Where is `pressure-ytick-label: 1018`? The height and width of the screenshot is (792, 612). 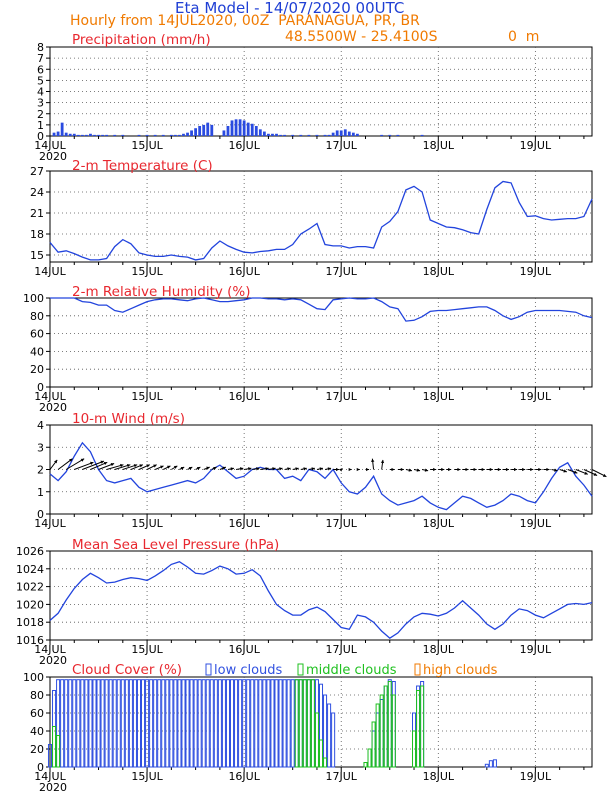 pressure-ytick-label: 1018 is located at coordinates (30, 622).